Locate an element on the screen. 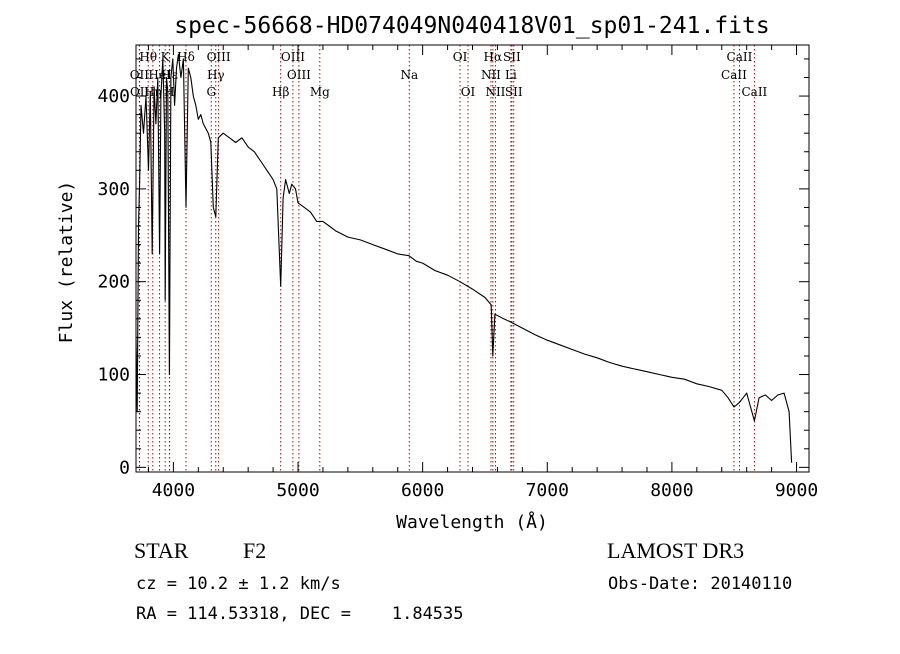 The height and width of the screenshot is (654, 900). survey-name: LAMOST DR3 is located at coordinates (676, 550).